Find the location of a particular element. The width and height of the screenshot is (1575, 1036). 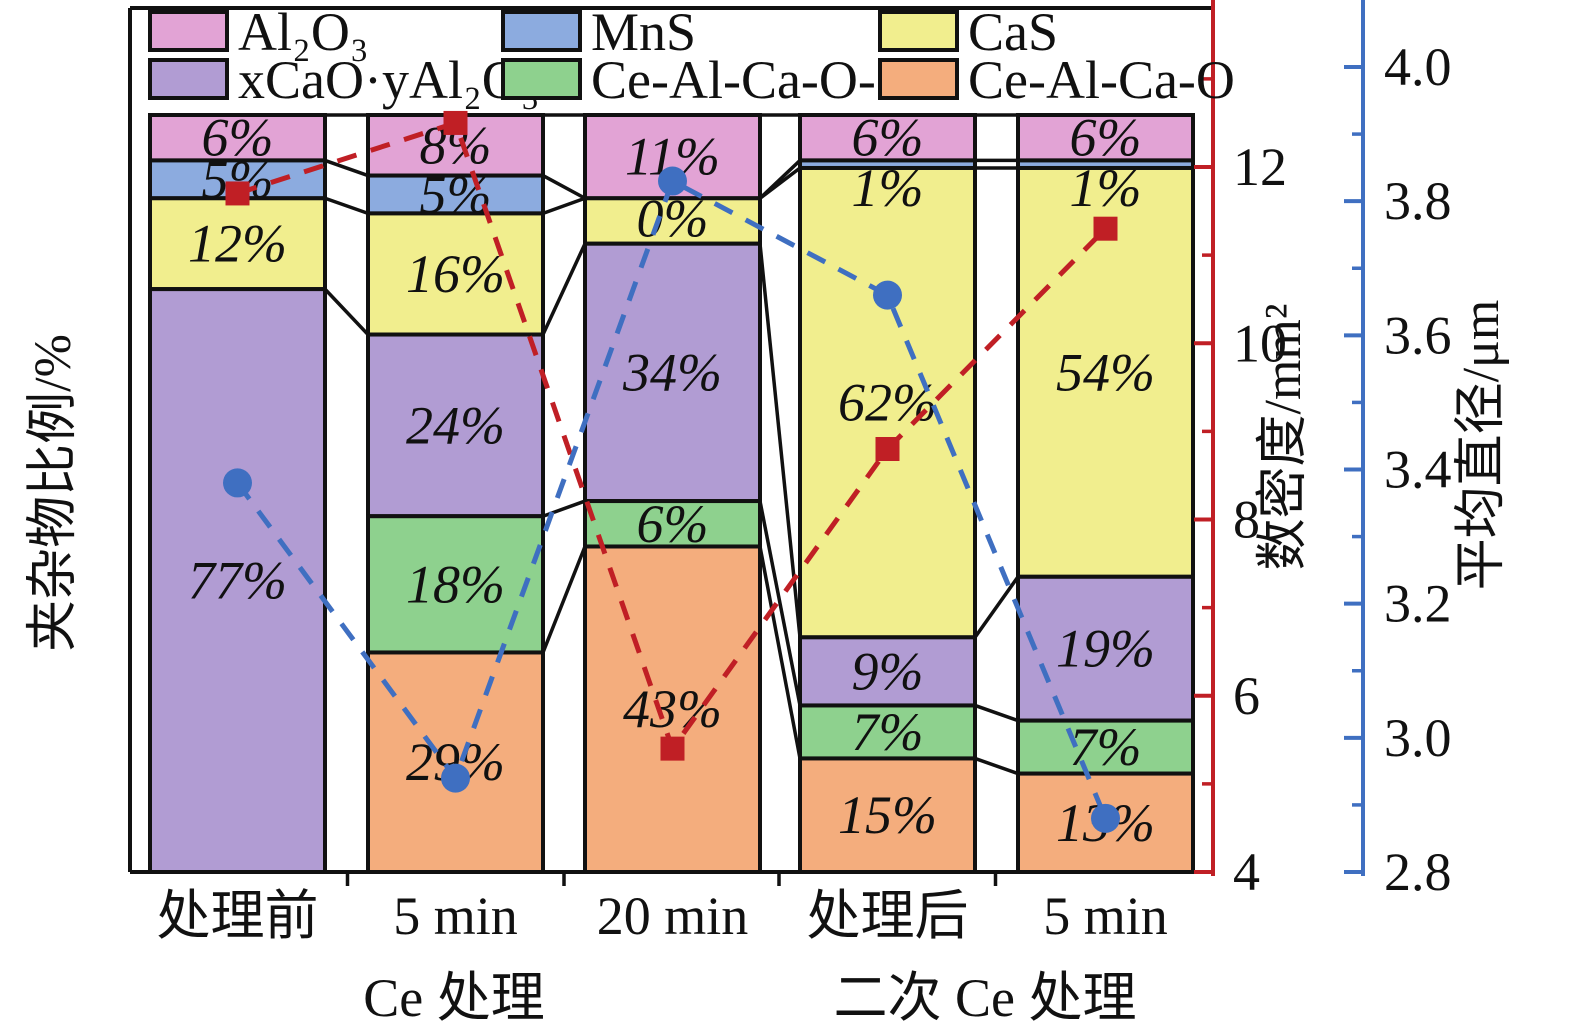

x-axis-label: 处理后 is located at coordinates (888, 916).